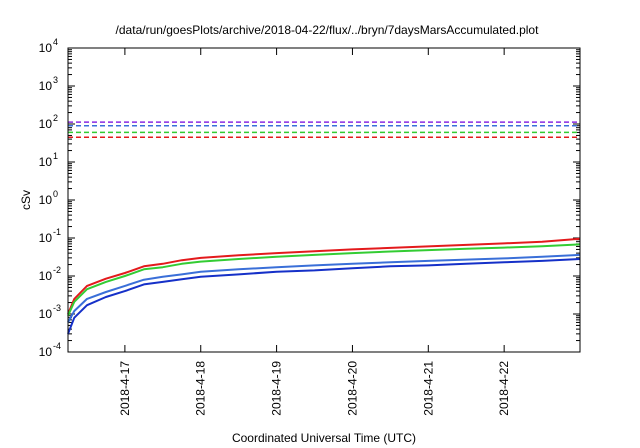 This screenshot has height=448, width=640. What do you see at coordinates (55, 118) in the screenshot?
I see `y-tick-exponent: 2` at bounding box center [55, 118].